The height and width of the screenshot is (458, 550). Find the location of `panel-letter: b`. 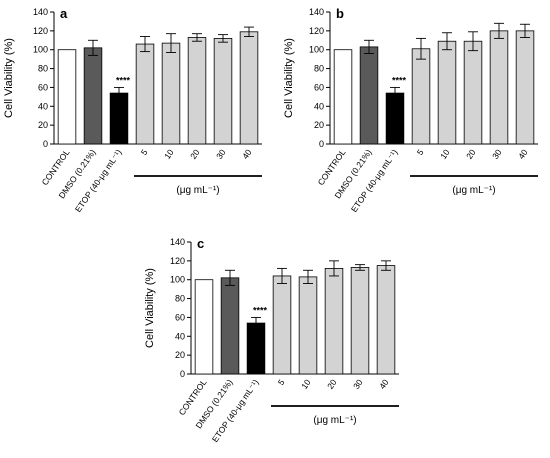

panel-letter: b is located at coordinates (340, 13).